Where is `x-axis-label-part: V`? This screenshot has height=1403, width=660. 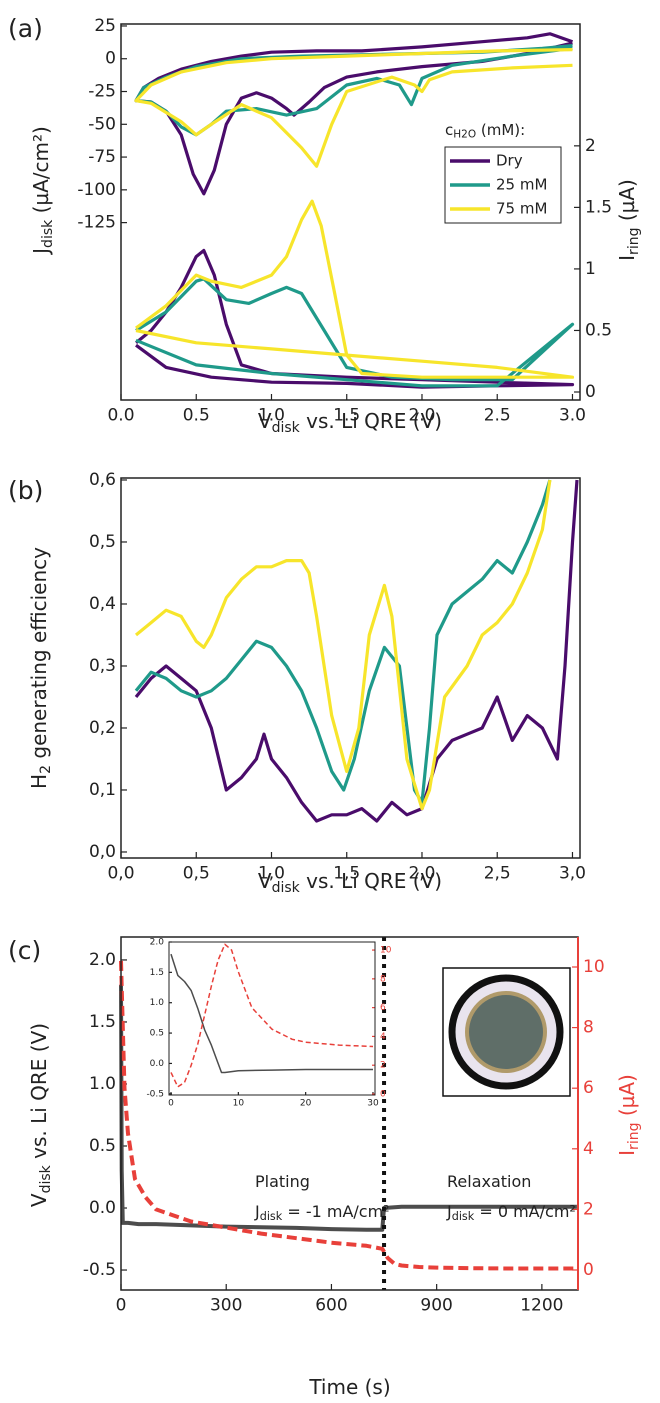 x-axis-label-part: V is located at coordinates (265, 881).